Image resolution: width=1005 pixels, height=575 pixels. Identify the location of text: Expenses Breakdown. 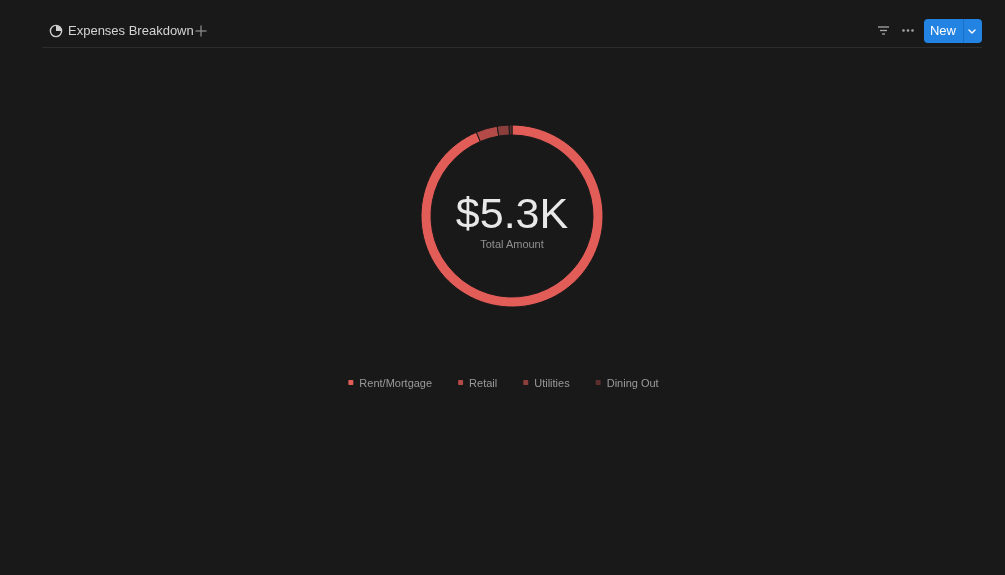
(131, 31).